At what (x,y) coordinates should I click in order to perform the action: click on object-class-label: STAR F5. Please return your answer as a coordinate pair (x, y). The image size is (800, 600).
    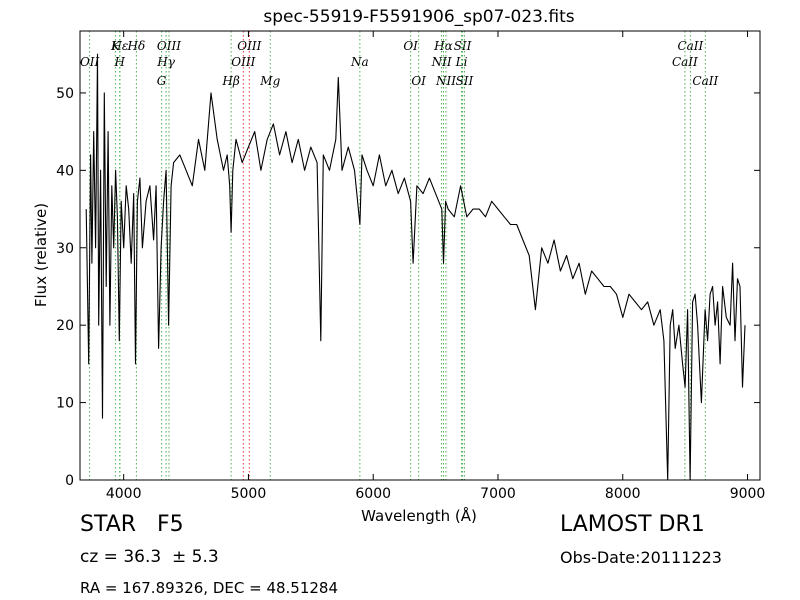
    Looking at the image, I should click on (132, 524).